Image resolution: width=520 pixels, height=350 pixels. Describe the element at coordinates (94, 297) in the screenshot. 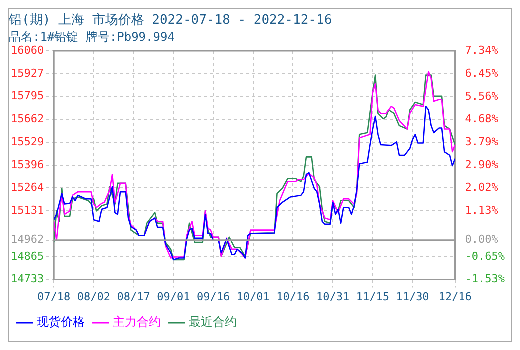

I see `x-tick-label: 08/02` at that location.